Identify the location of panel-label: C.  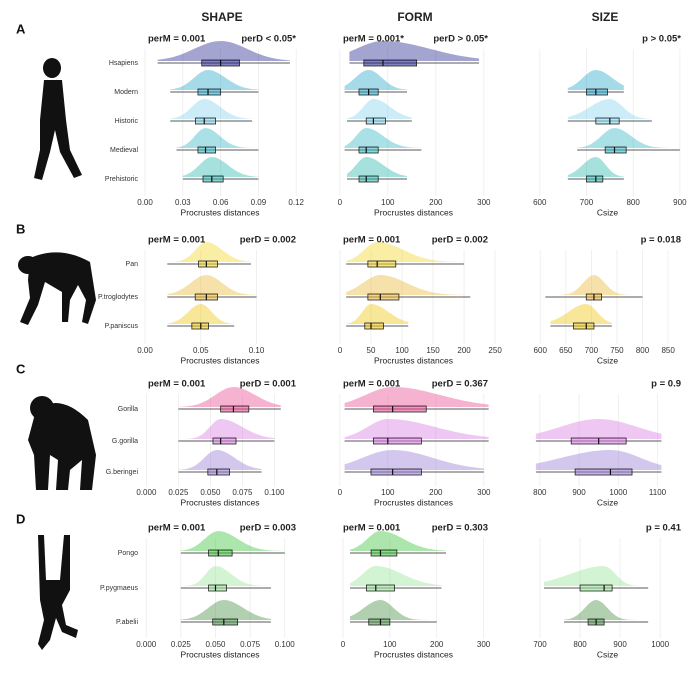
(21, 368).